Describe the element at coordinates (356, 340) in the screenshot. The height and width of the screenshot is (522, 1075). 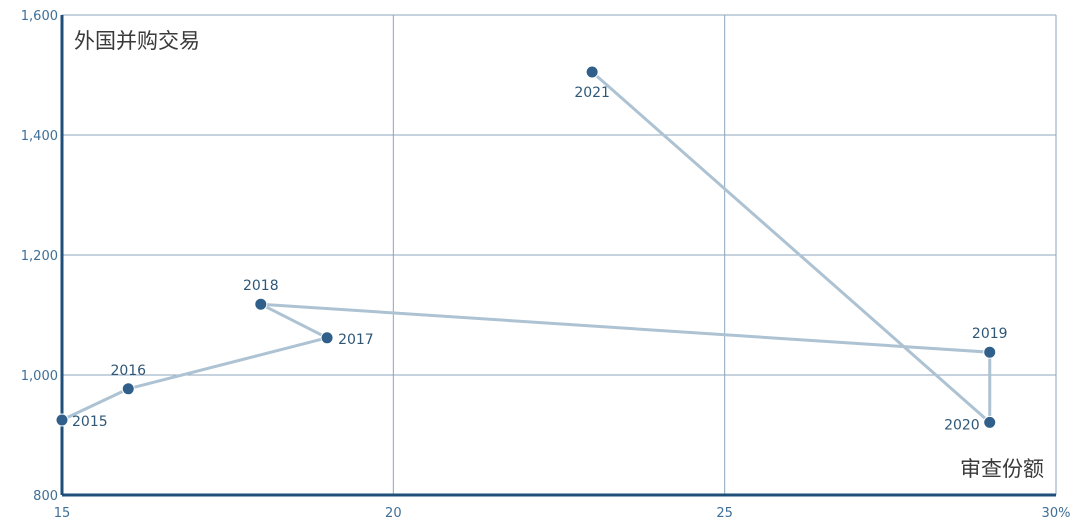
I see `point-label: 2017` at that location.